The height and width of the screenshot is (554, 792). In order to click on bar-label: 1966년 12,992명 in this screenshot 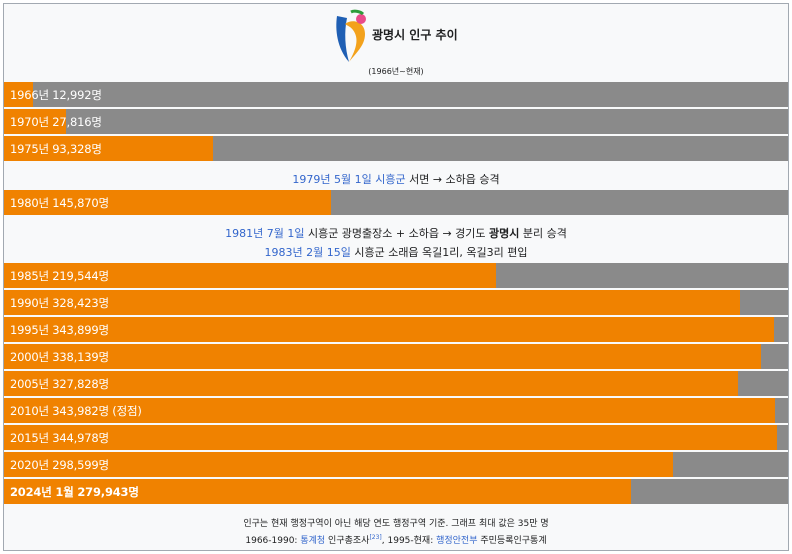, I will do `click(56, 95)`.